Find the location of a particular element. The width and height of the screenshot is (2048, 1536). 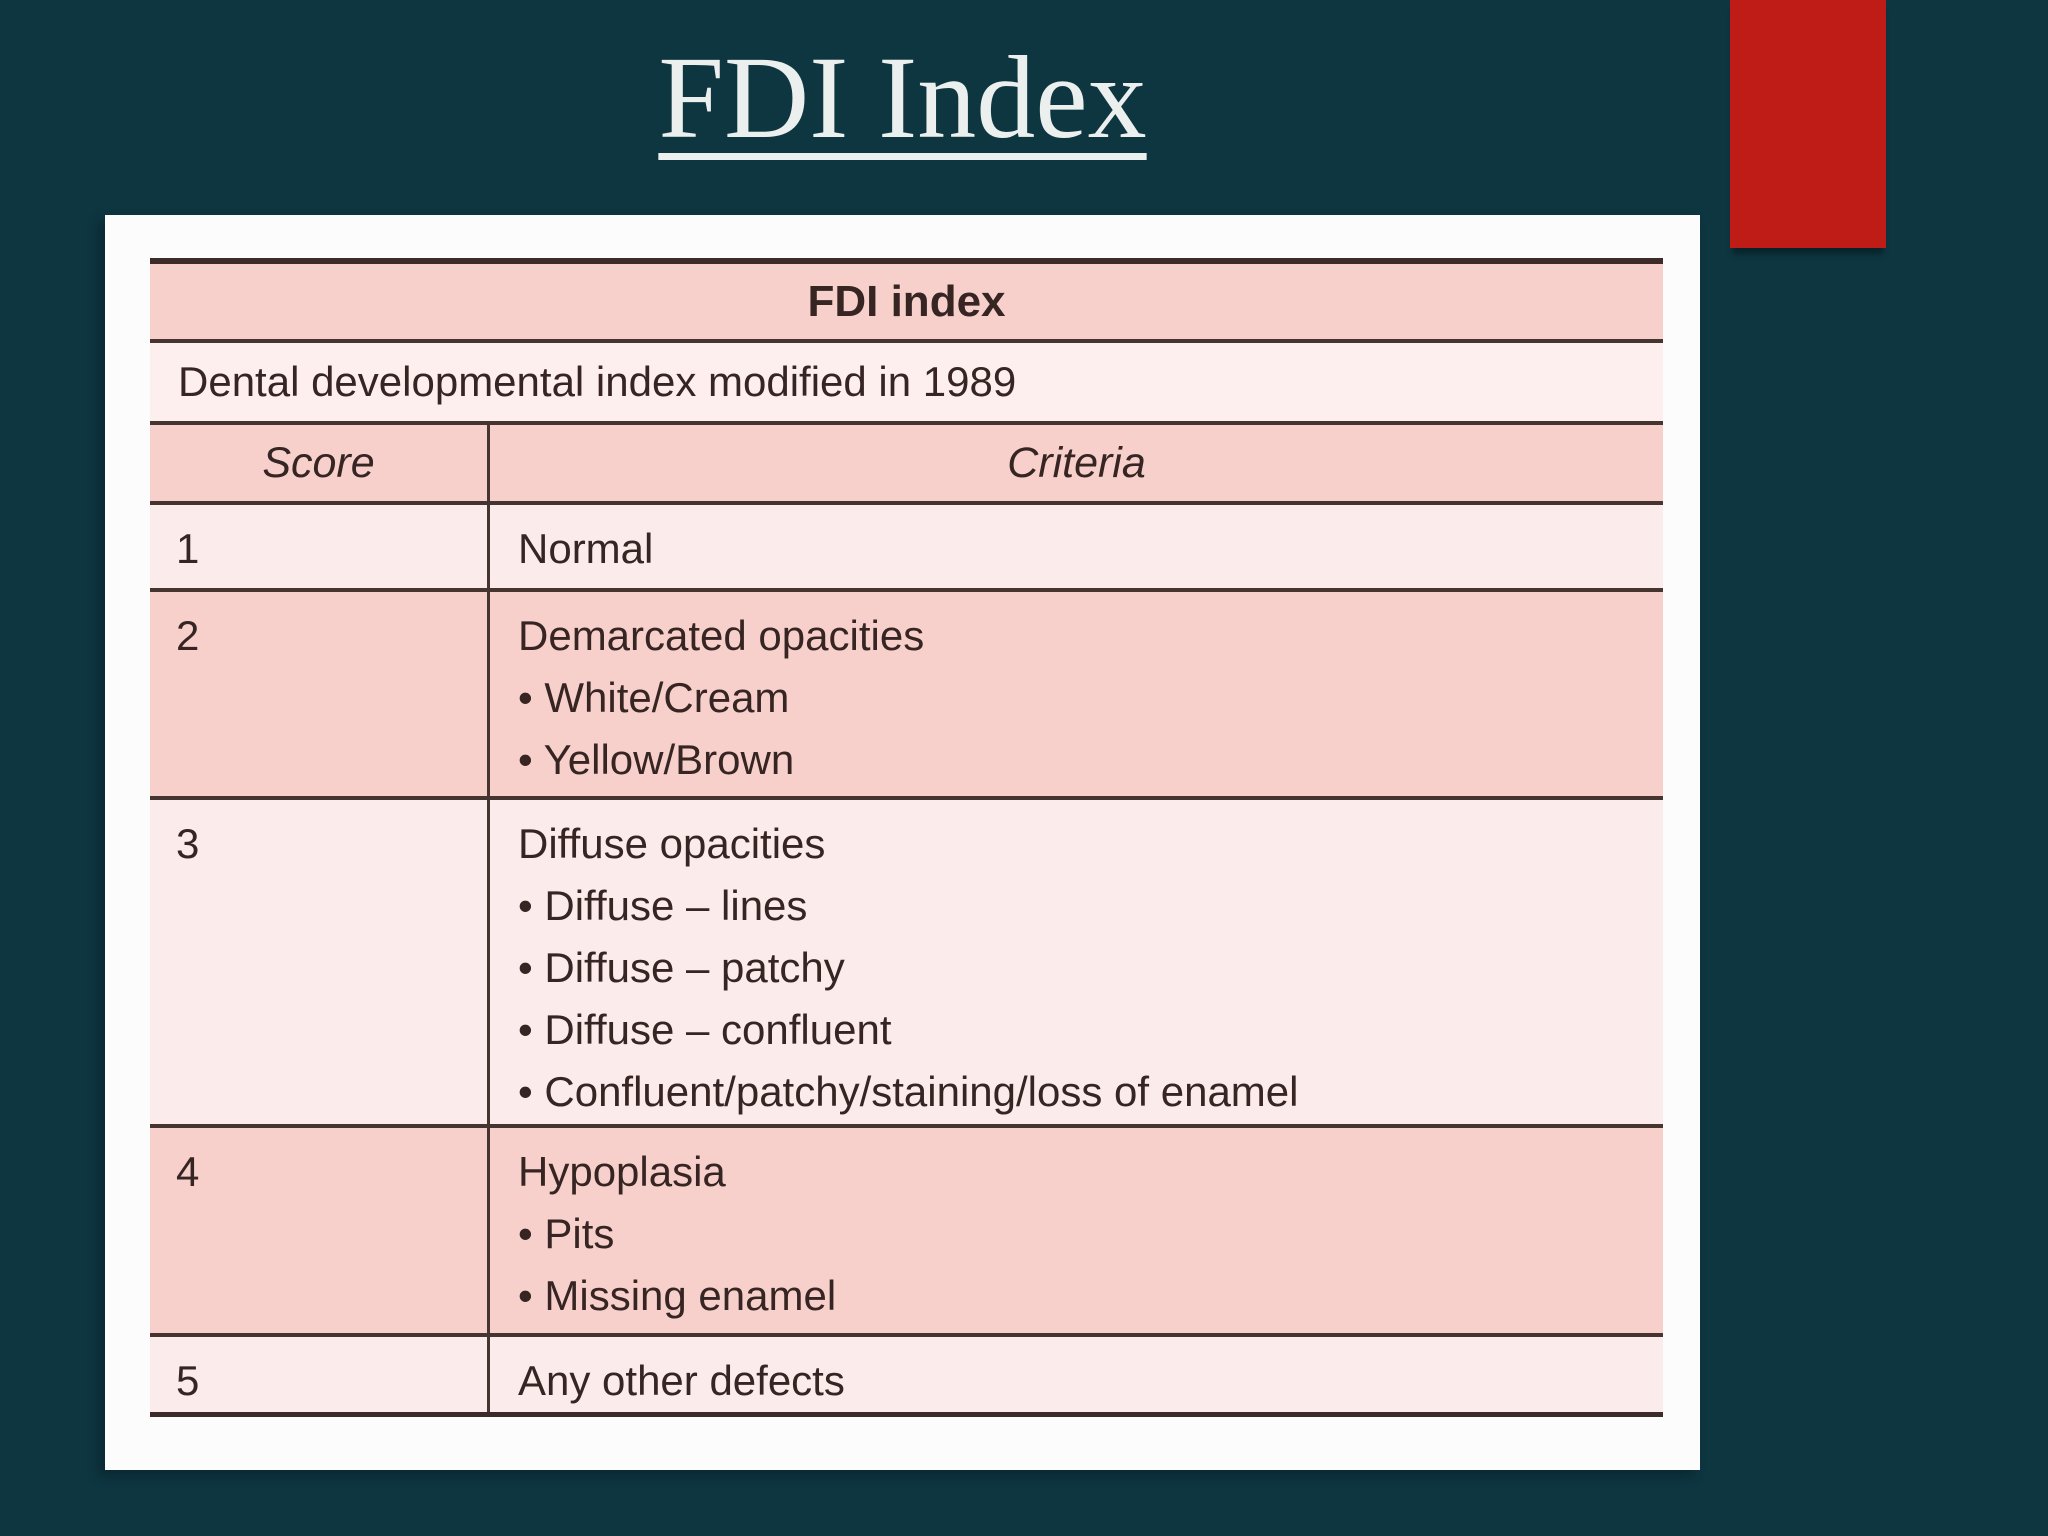

criteria-line: • Yellow/Brown is located at coordinates (656, 759).